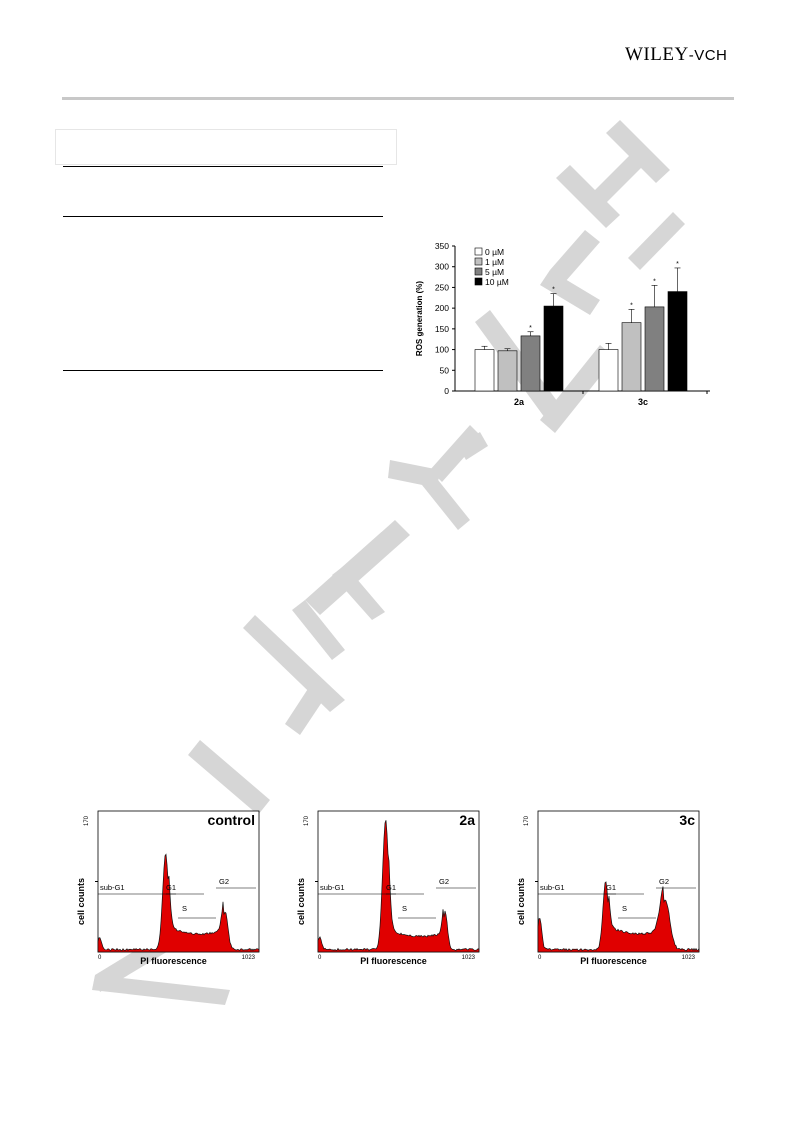  Describe the element at coordinates (643, 402) in the screenshot. I see `x-category-label: 3c` at that location.